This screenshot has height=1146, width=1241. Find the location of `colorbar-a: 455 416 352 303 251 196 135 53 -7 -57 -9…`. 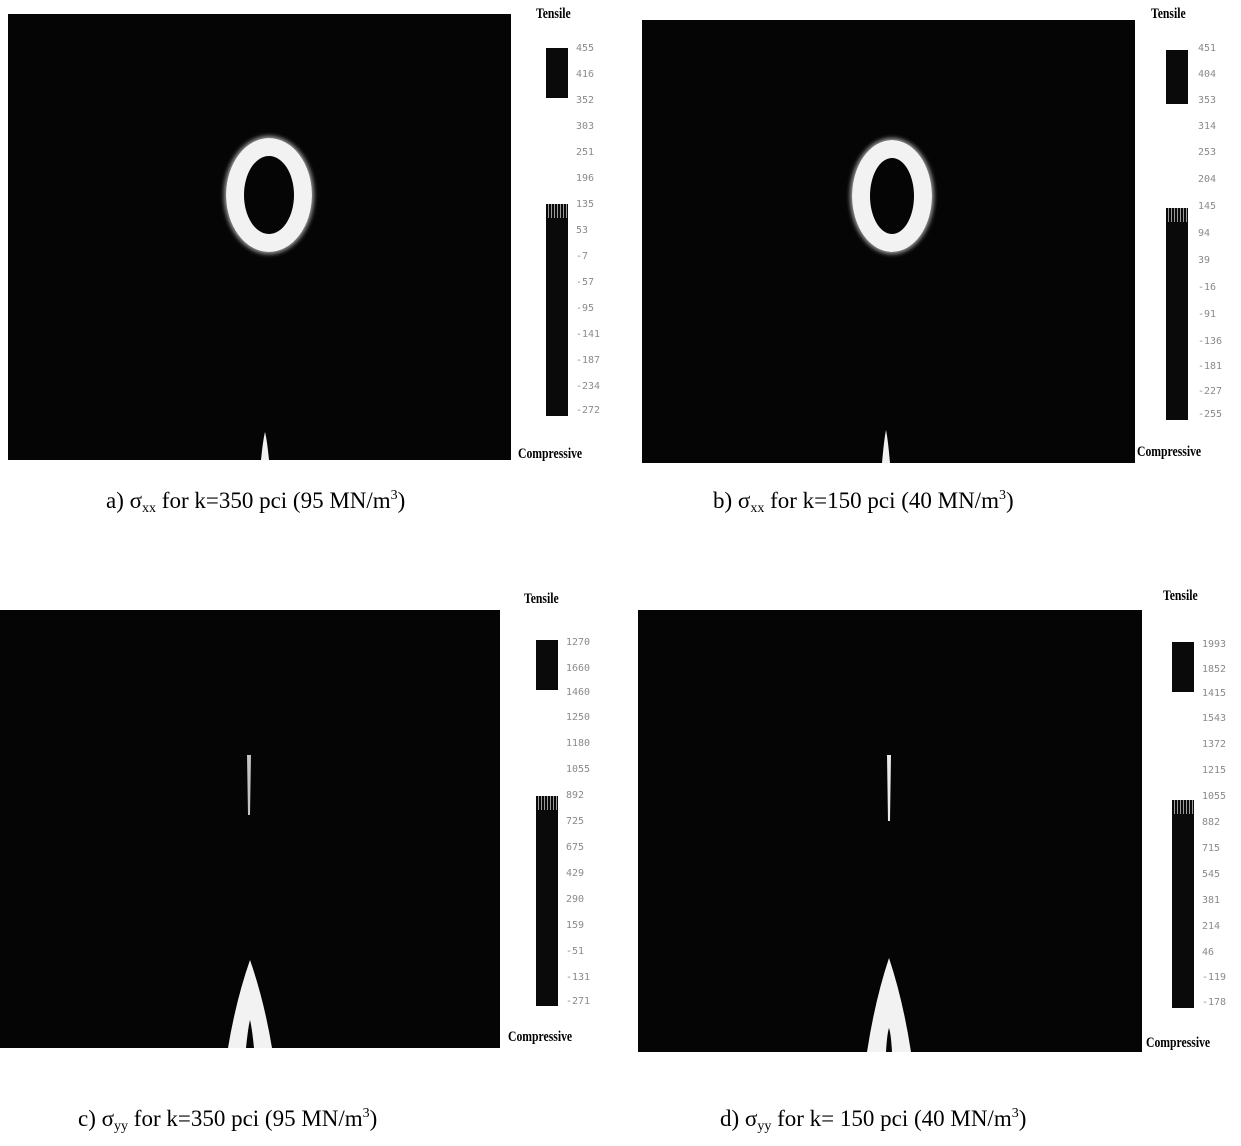

colorbar-a: 455 416 352 303 251 196 135 53 -7 -57 -9… is located at coordinates (586, 230).